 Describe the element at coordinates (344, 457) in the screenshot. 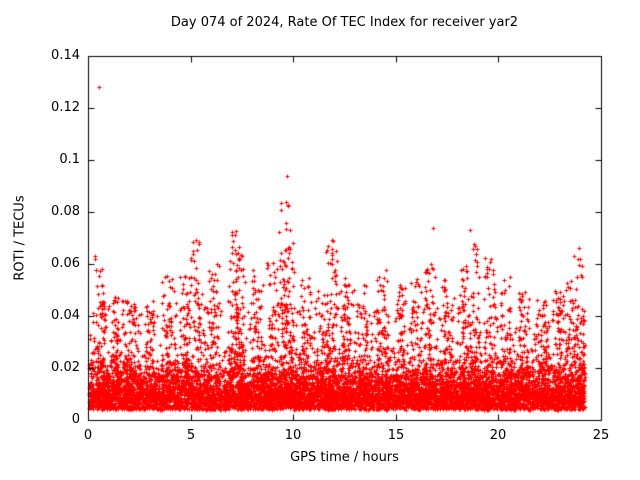

I see `x-axis-label: GPS time / hours` at that location.